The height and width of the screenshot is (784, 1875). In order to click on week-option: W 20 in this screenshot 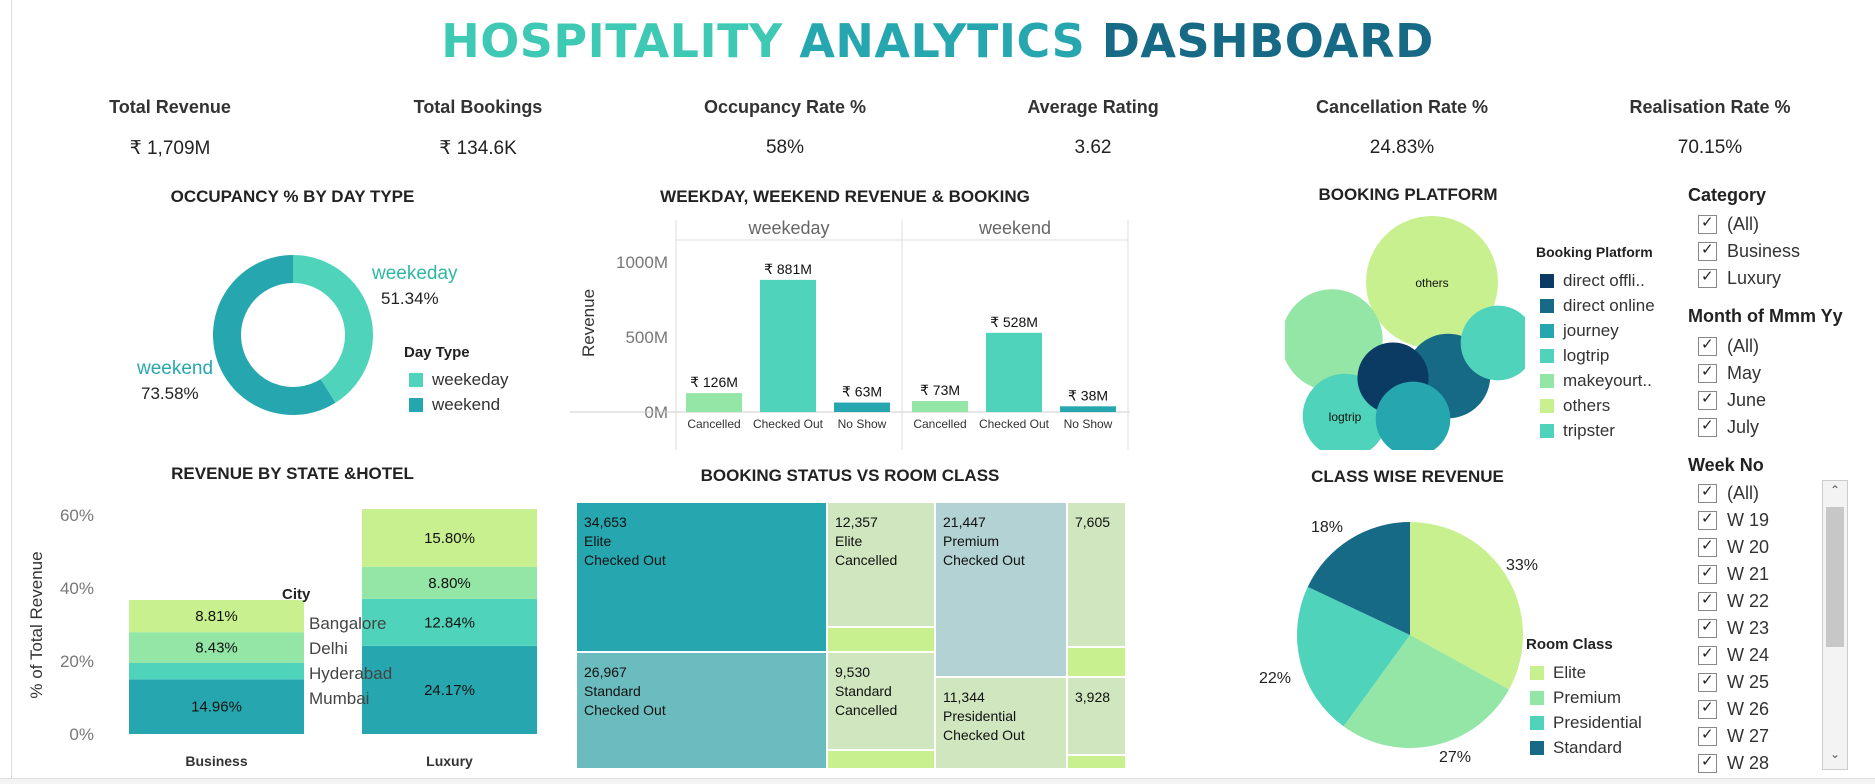, I will do `click(1733, 547)`.